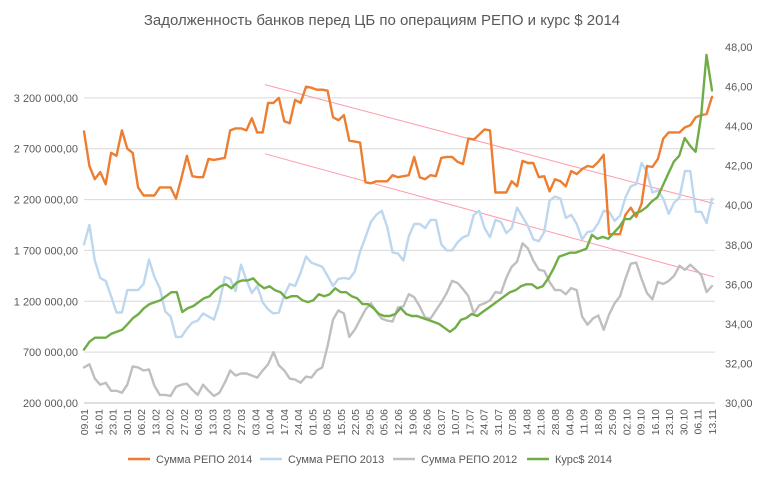  I want to click on x-tick-label: 18.09, so click(599, 422).